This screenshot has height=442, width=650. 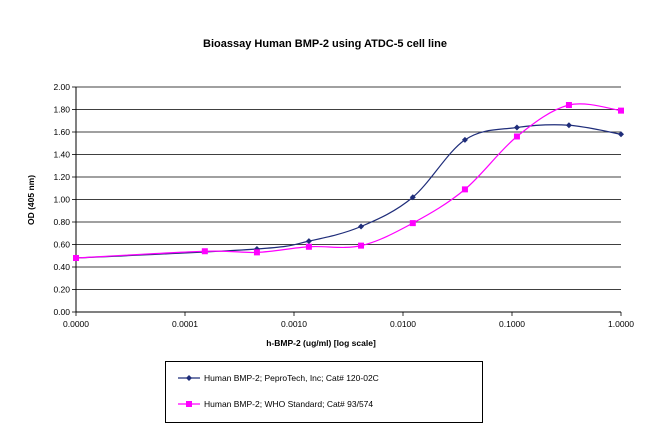 I want to click on x-tick-labels: 0.0000 0.0001 0.0010 0.0100 0.1000 1.0000, so click(x=348, y=324).